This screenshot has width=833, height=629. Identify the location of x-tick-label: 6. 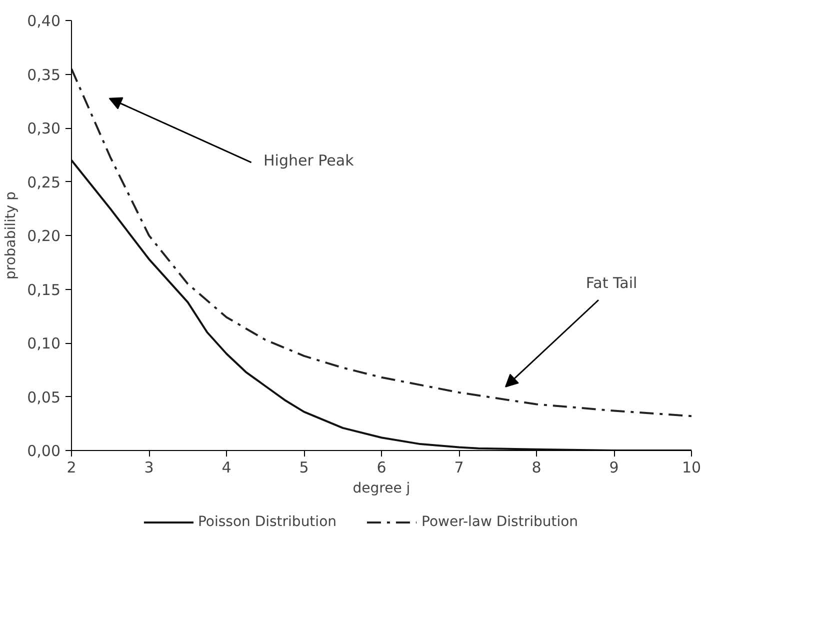
(381, 467).